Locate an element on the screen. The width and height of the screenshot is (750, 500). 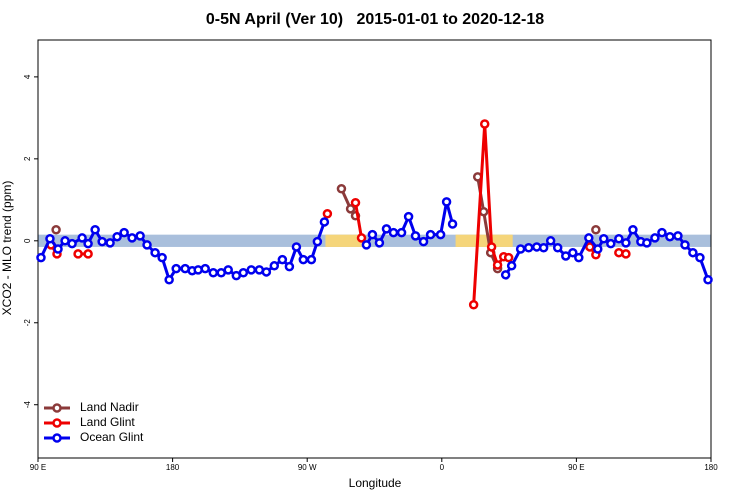
x-axis-label: Longitude is located at coordinates (375, 483).